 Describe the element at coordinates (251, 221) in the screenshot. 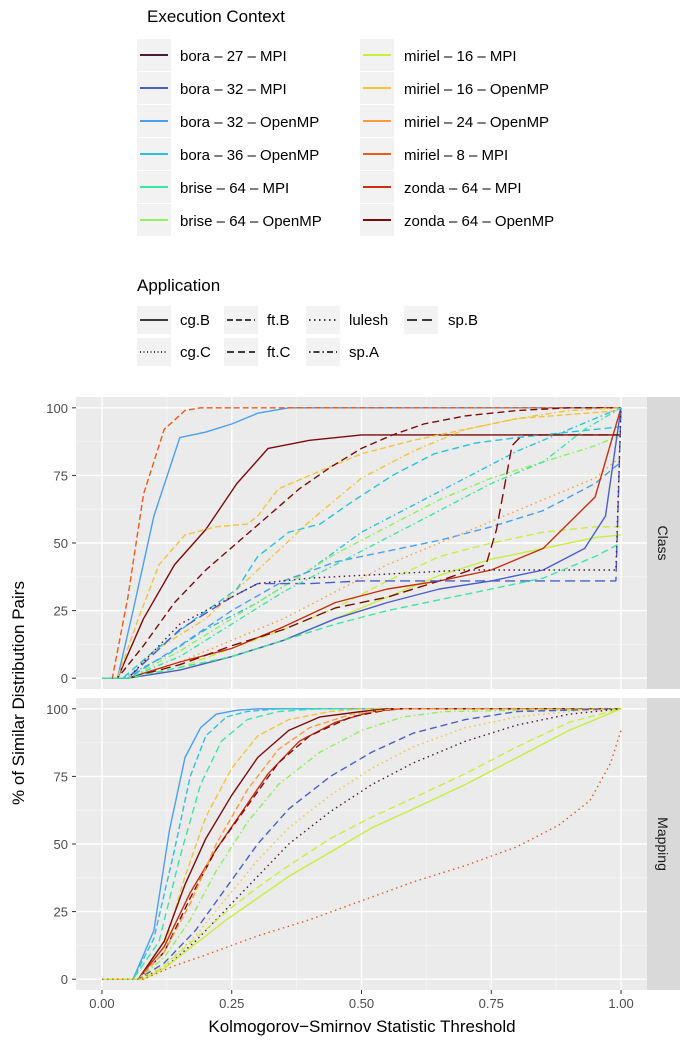

I see `legend-context-label: brise – 64 – OpenMP` at that location.